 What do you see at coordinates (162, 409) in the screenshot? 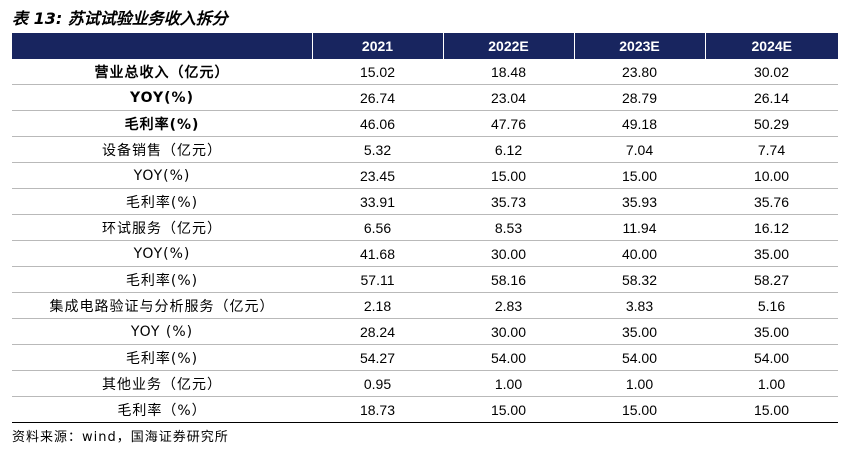
I see `row-label: 毛利率（%）` at bounding box center [162, 409].